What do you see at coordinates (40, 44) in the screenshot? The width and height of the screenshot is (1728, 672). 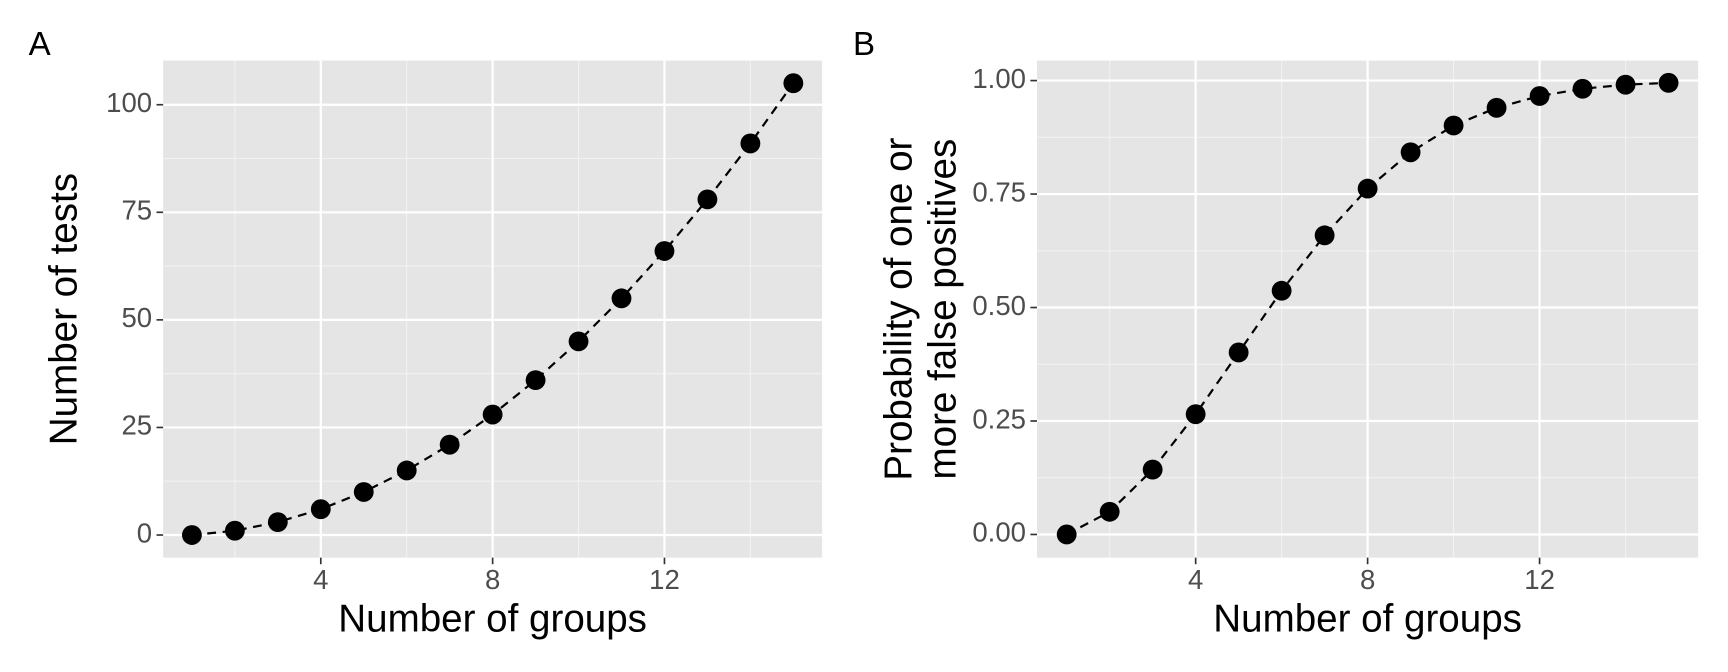 I see `panel-label: A` at bounding box center [40, 44].